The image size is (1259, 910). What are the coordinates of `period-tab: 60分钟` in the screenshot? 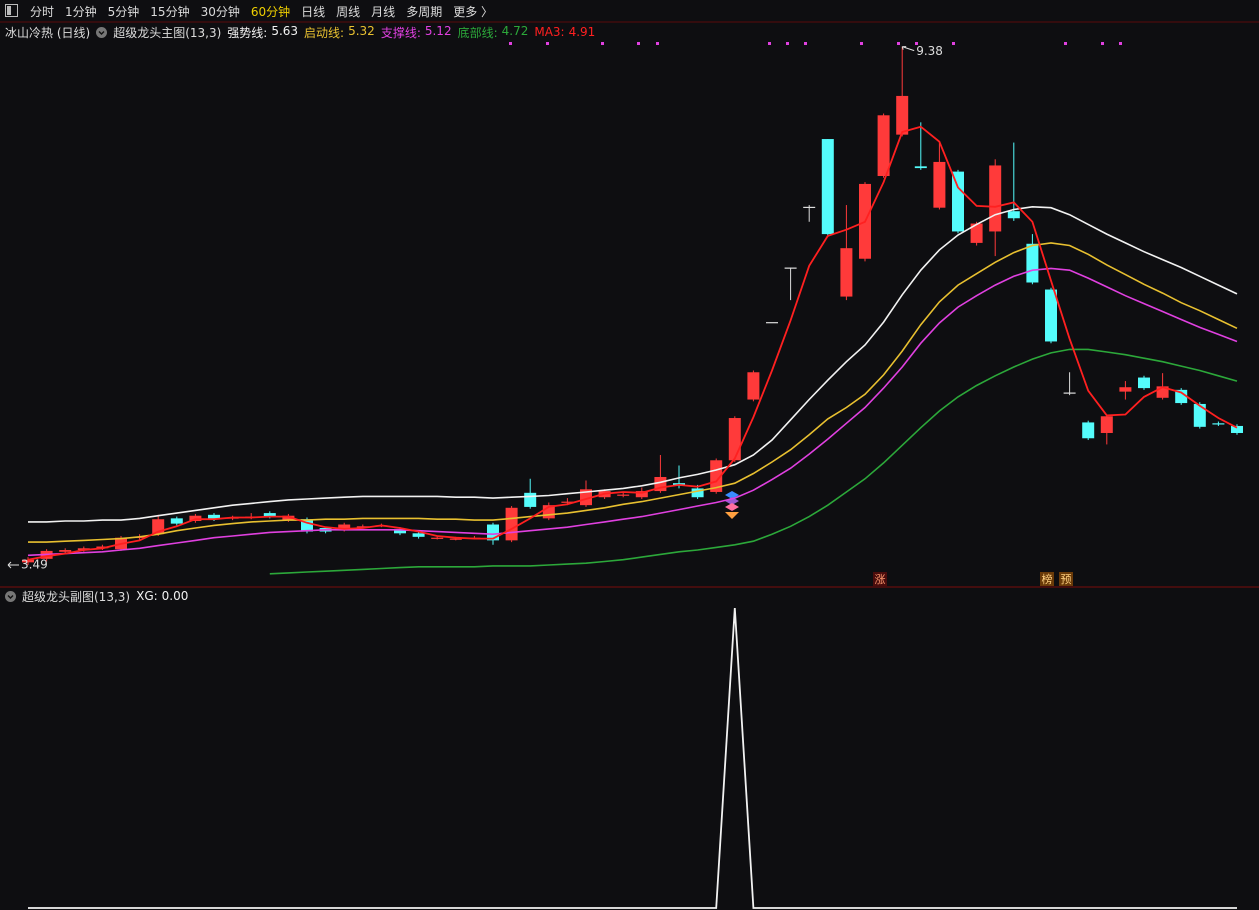 It's located at (270, 11).